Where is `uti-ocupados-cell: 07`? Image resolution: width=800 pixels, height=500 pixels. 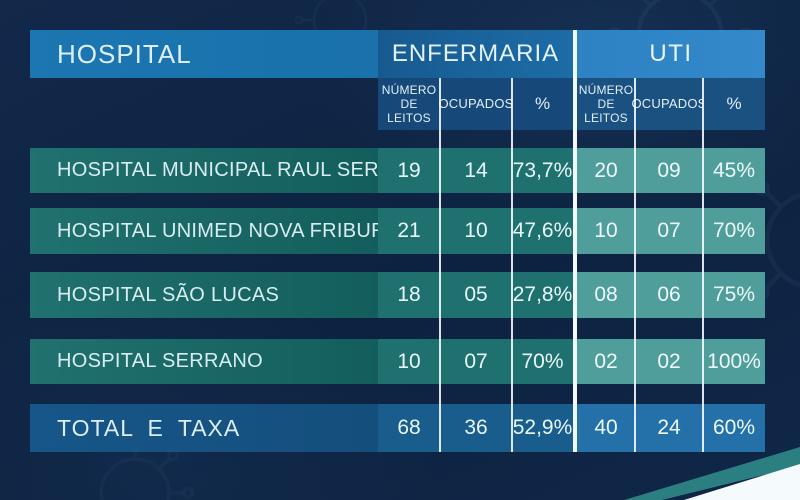 uti-ocupados-cell: 07 is located at coordinates (669, 231).